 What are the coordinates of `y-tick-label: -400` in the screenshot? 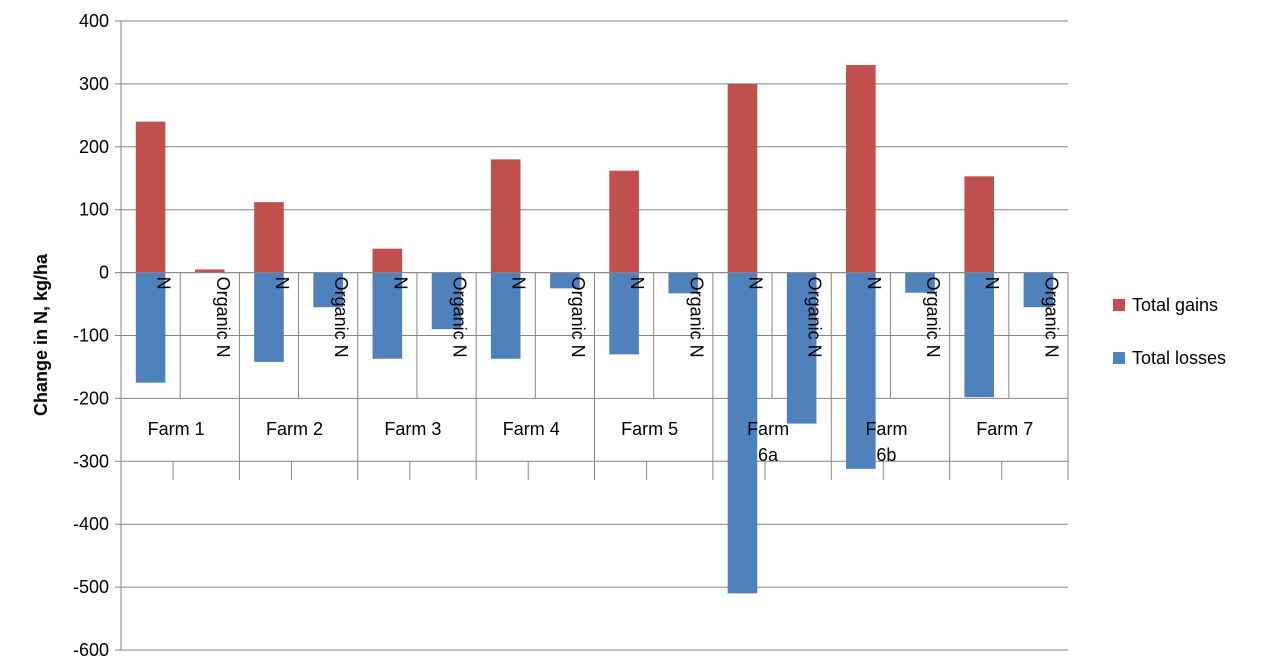 It's located at (91, 524).